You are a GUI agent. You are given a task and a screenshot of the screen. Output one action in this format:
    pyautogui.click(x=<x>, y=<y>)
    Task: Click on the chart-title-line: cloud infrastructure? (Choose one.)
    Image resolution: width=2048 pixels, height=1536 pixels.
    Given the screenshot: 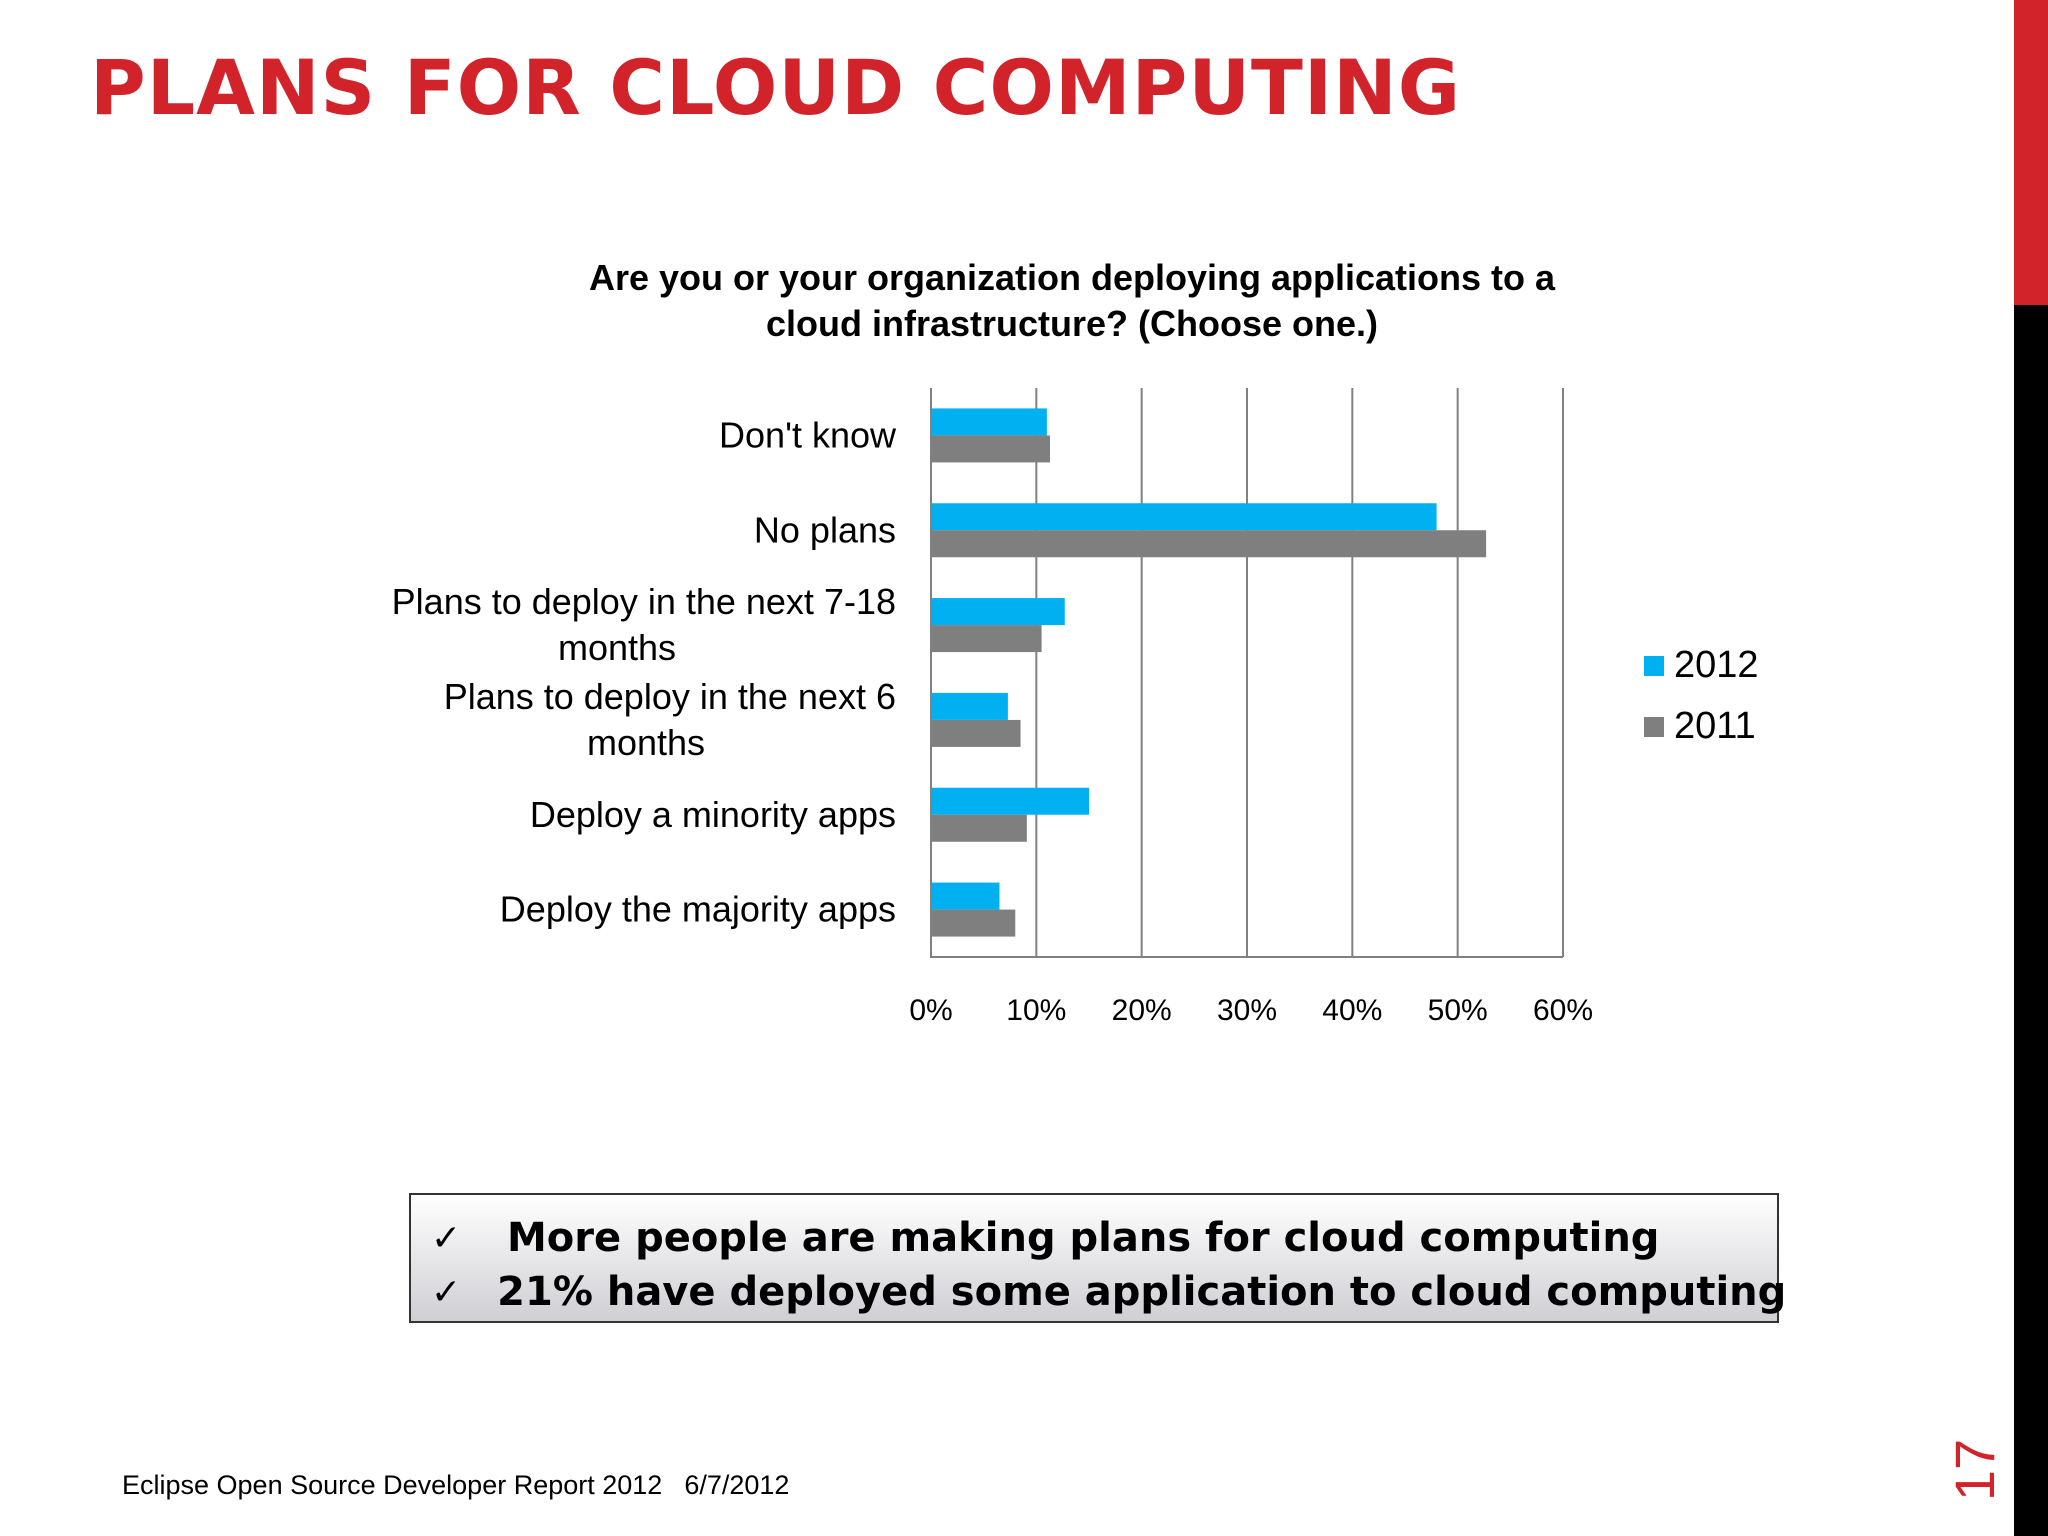 What is the action you would take?
    pyautogui.click(x=1072, y=323)
    